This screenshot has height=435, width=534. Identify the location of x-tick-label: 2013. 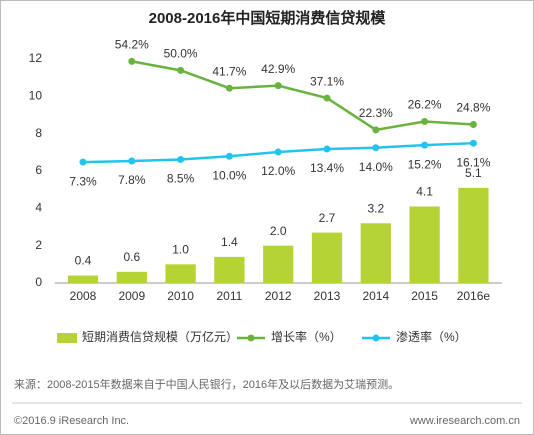
(327, 296).